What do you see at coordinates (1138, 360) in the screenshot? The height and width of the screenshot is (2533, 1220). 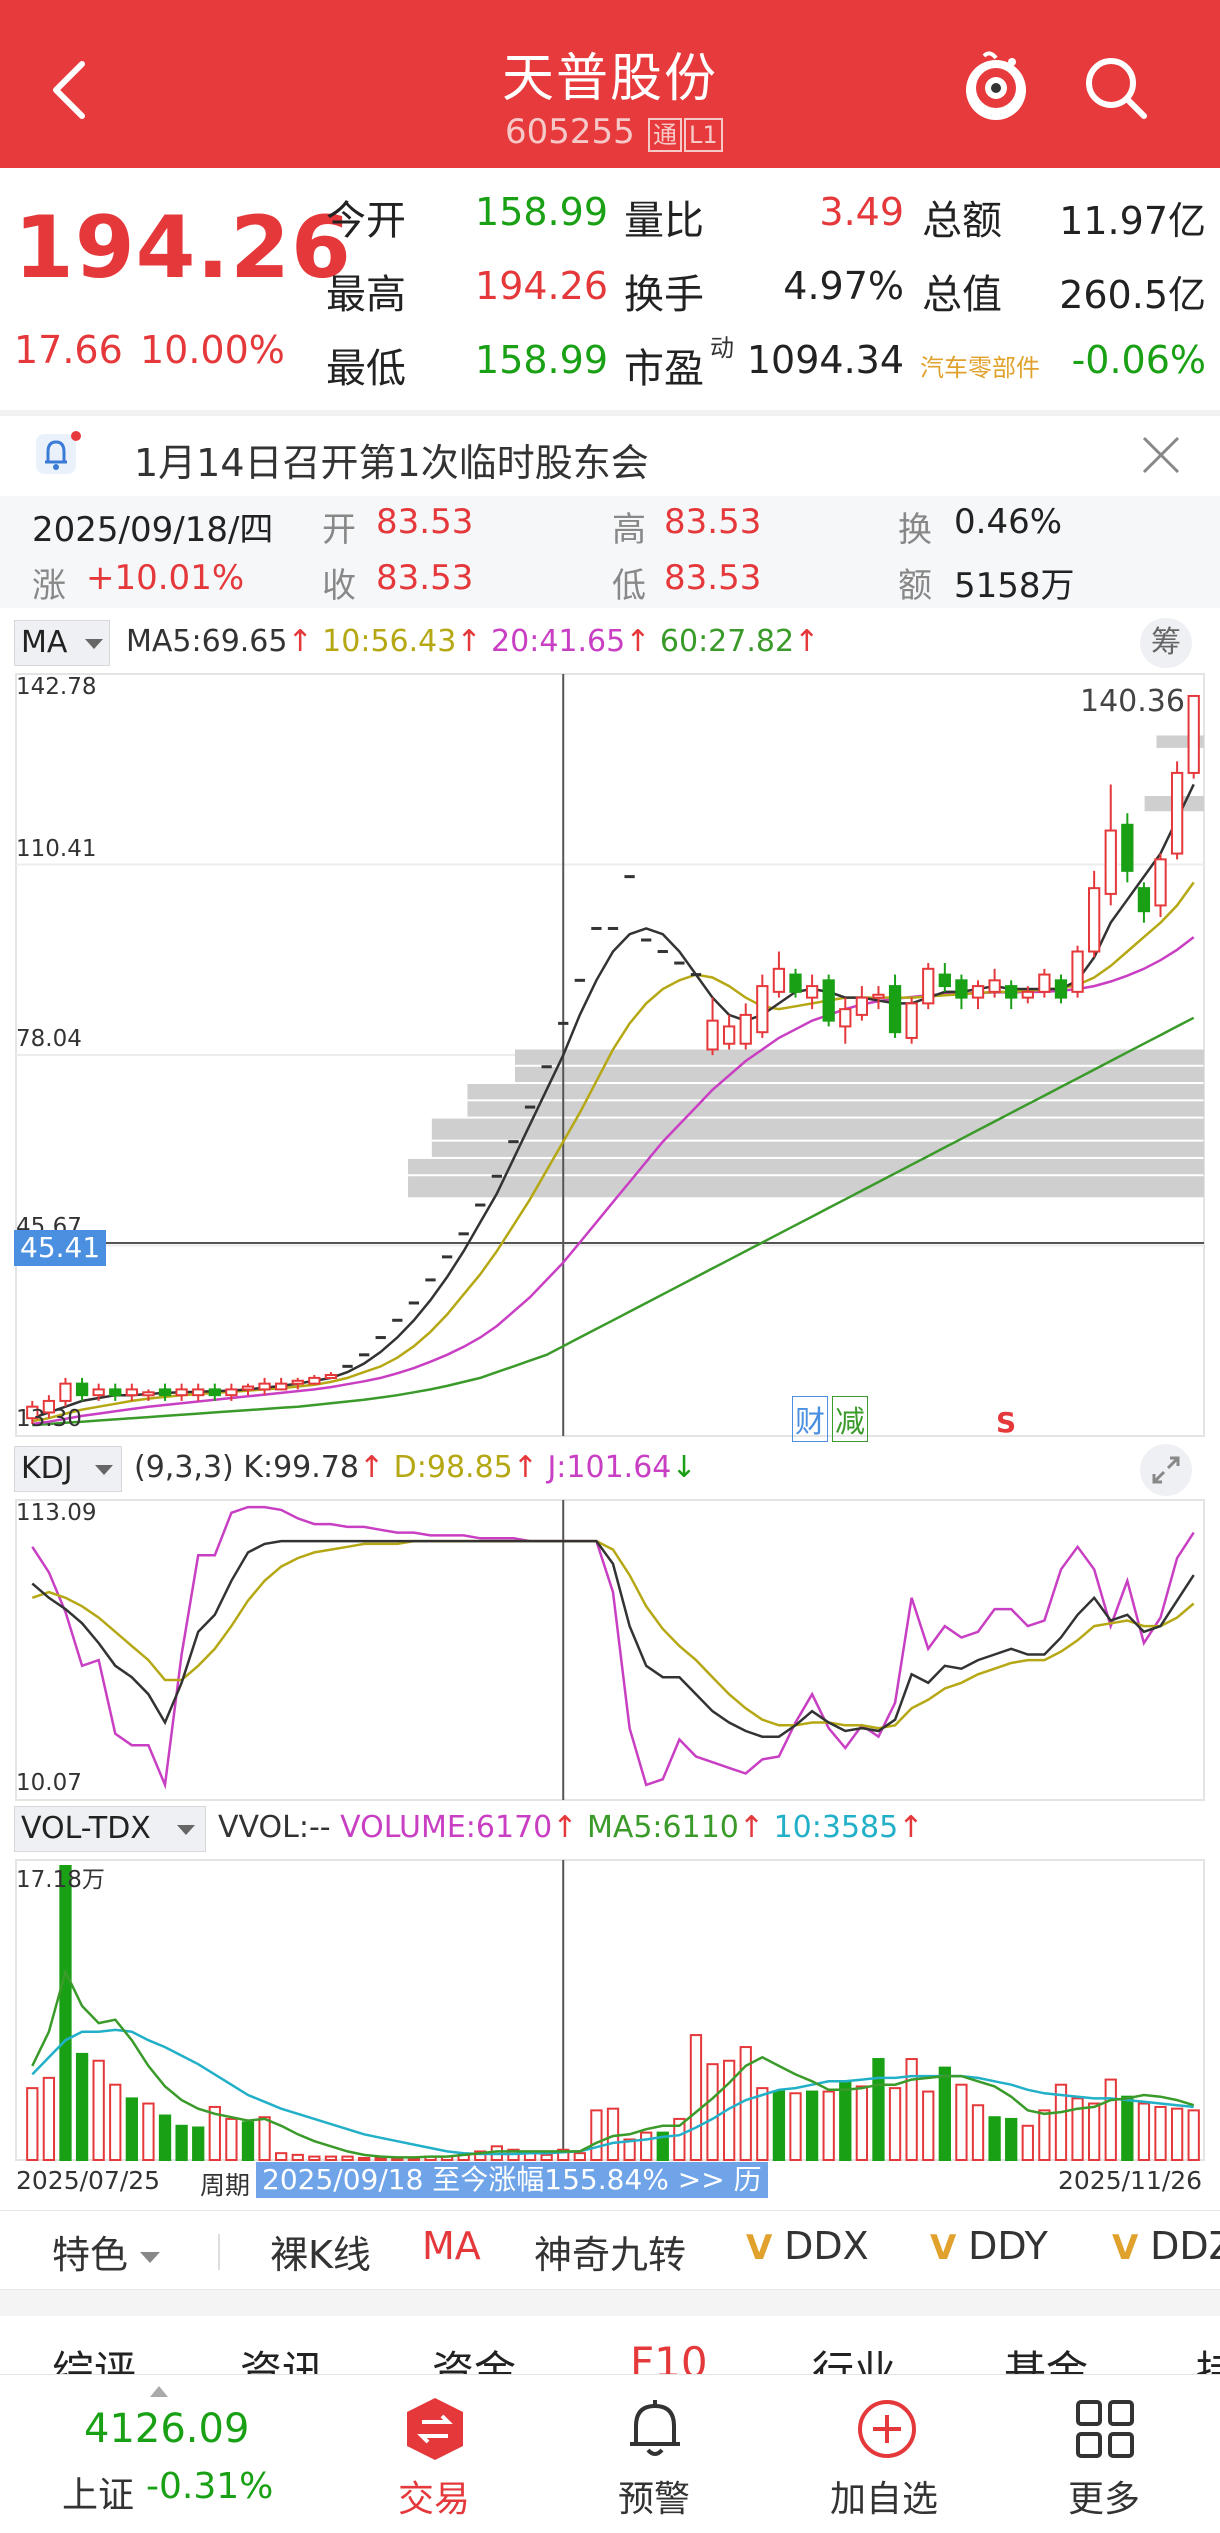 I see `sector-change: -0.06%` at bounding box center [1138, 360].